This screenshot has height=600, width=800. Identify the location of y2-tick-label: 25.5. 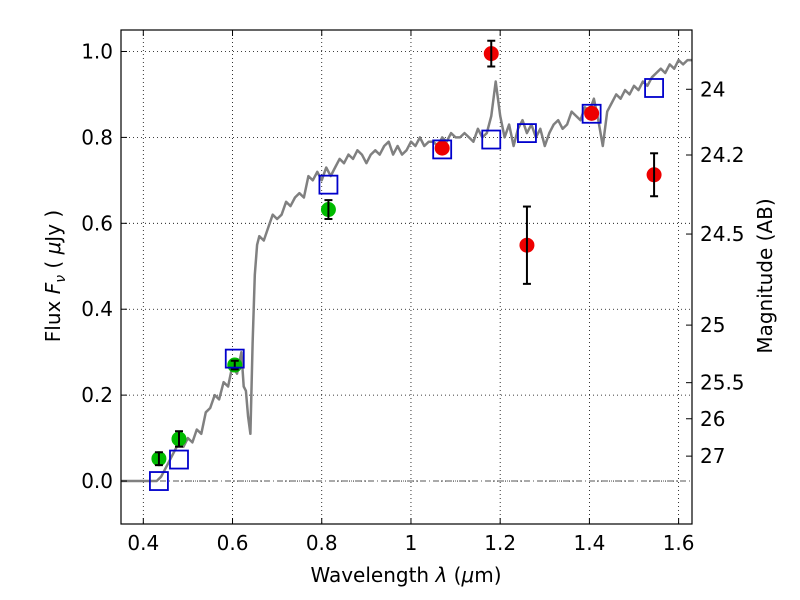
(722, 383).